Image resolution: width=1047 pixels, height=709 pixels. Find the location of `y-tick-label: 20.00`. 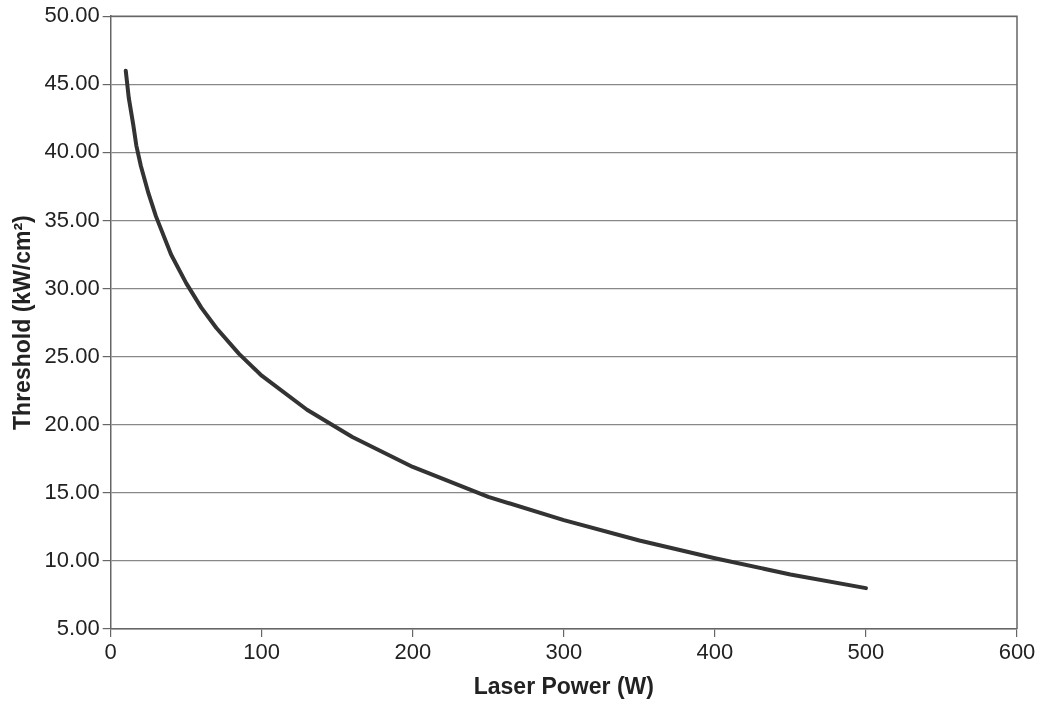

y-tick-label: 20.00 is located at coordinates (72, 423).